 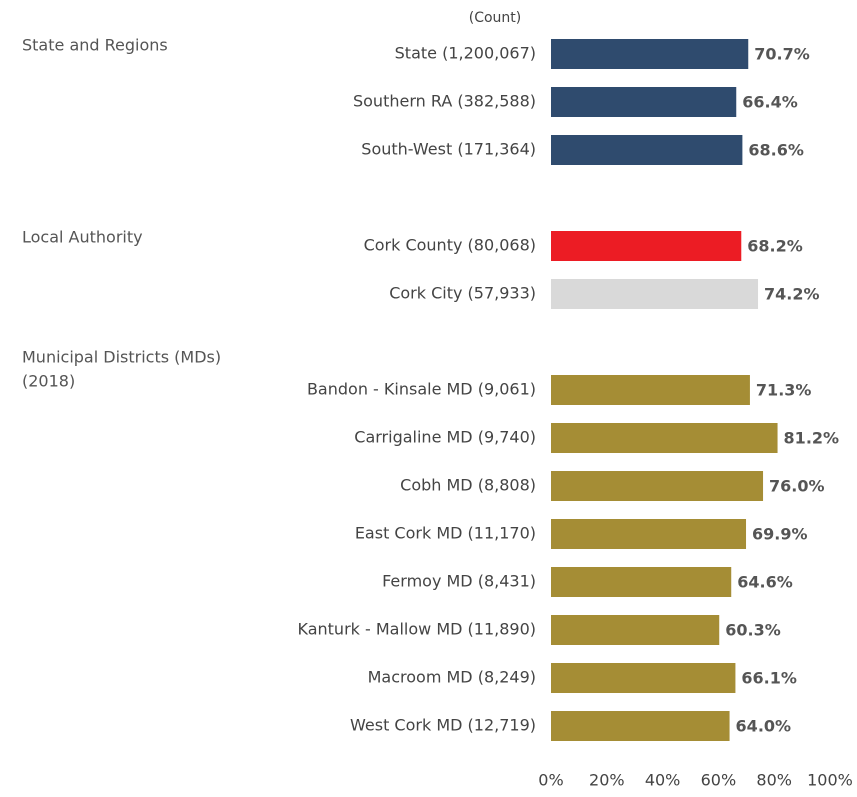 I want to click on x-tick-label: 20%, so click(x=607, y=780).